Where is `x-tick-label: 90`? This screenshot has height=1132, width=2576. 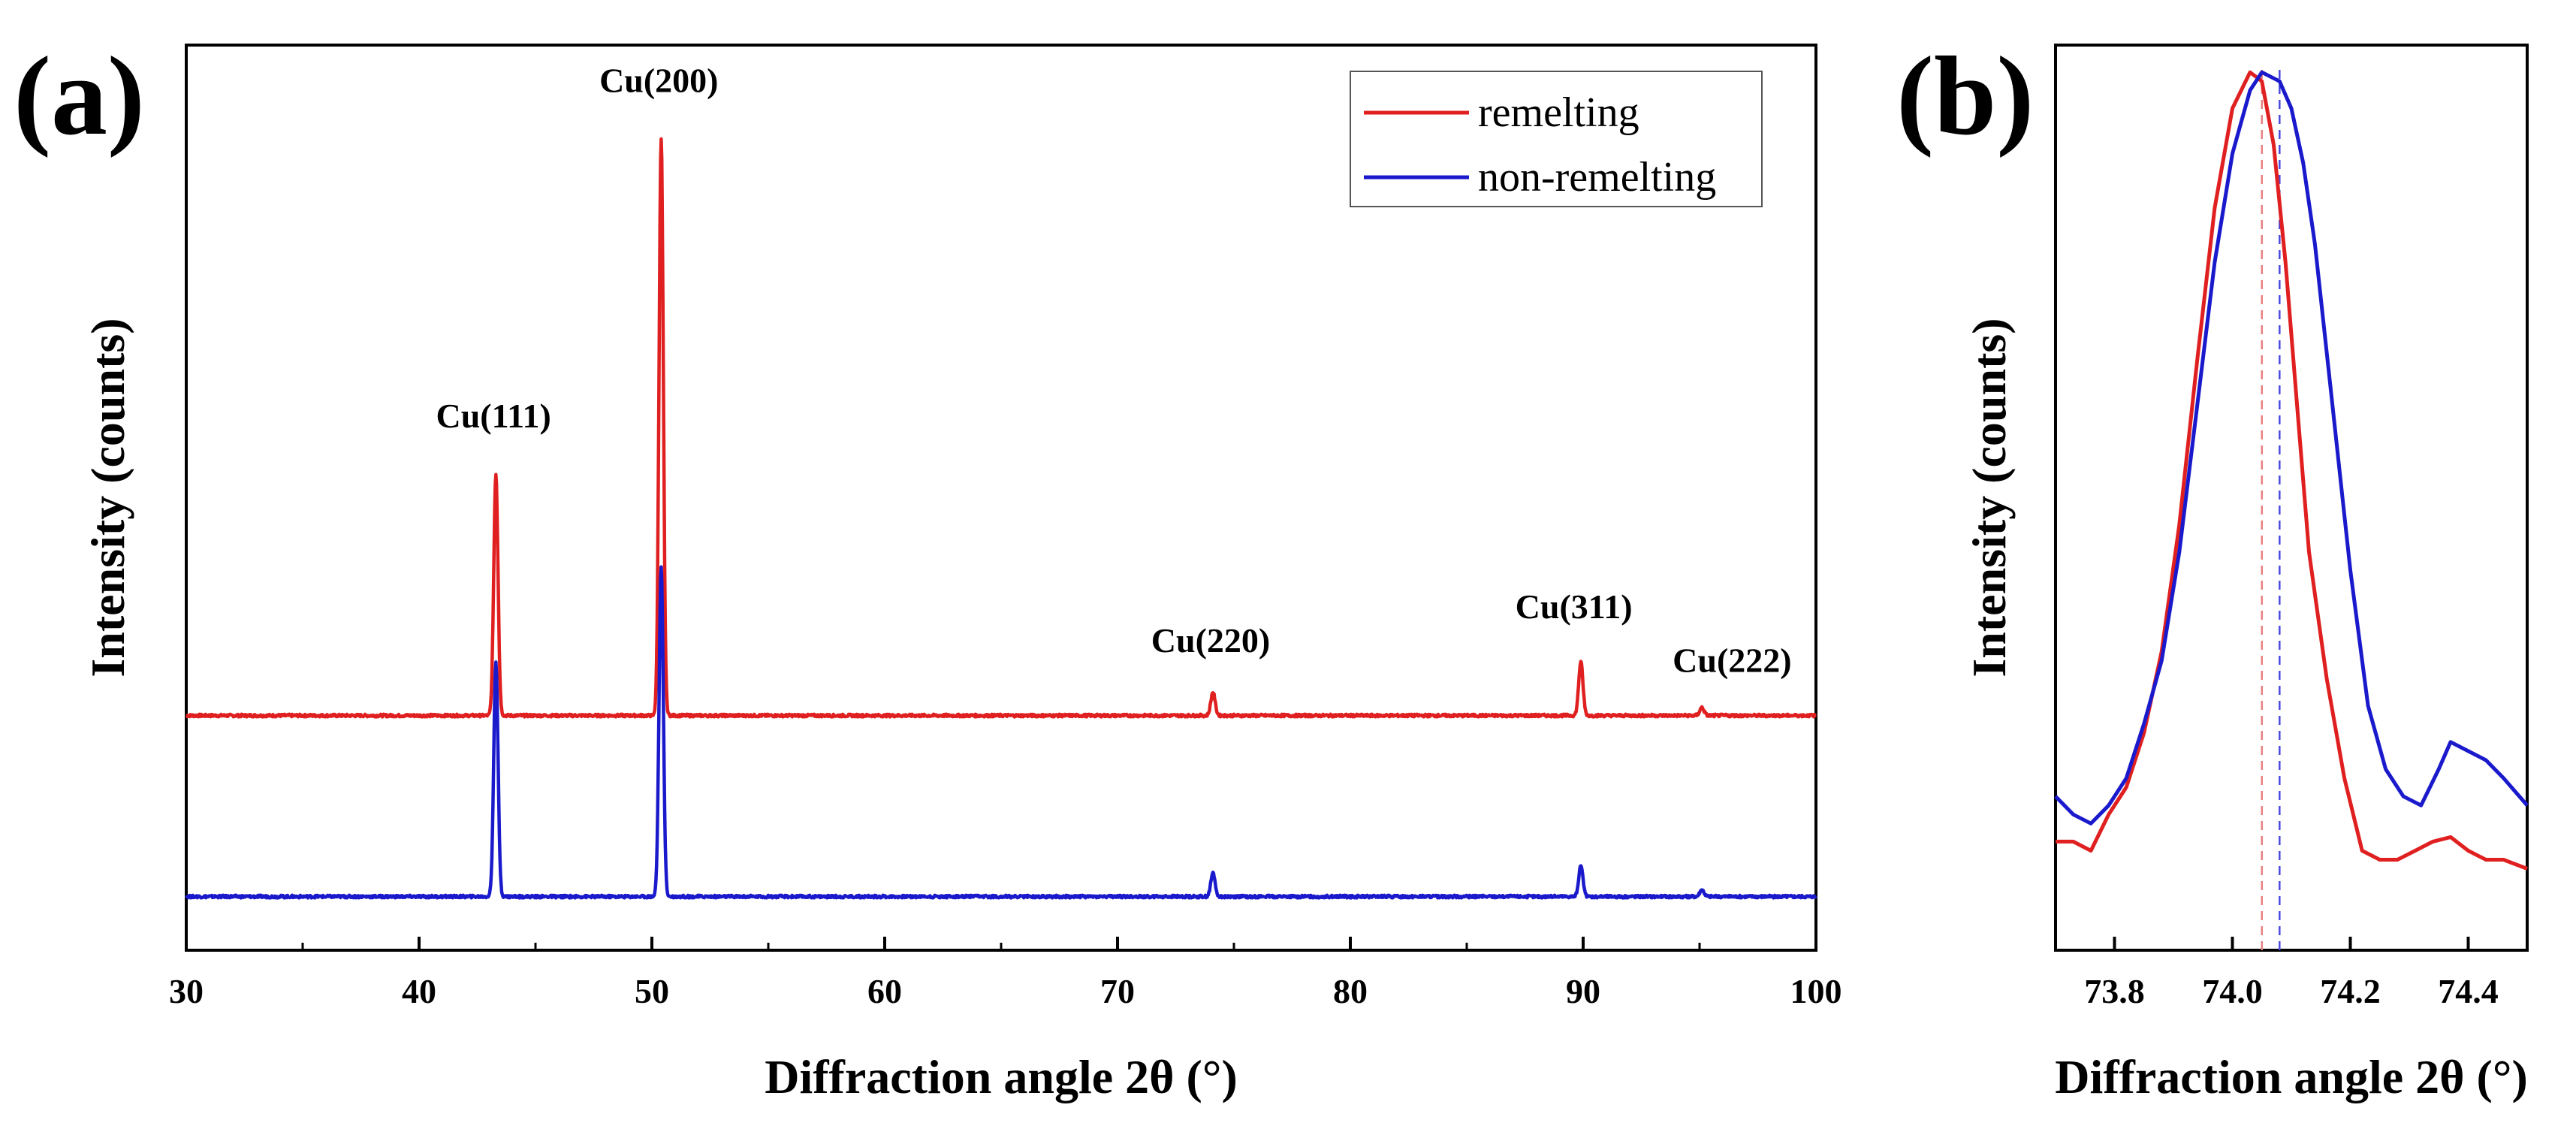
x-tick-label: 90 is located at coordinates (1583, 991).